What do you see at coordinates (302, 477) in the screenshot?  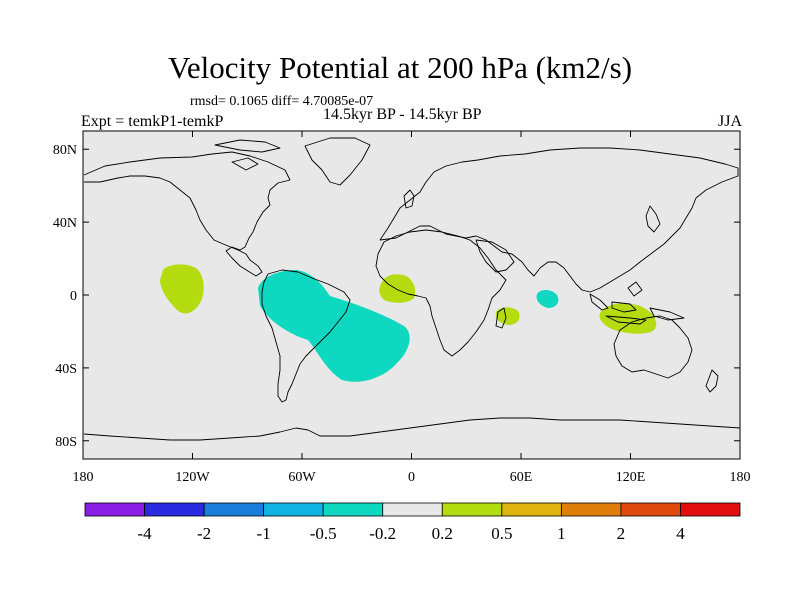 I see `x-tick-label-2: 60W` at bounding box center [302, 477].